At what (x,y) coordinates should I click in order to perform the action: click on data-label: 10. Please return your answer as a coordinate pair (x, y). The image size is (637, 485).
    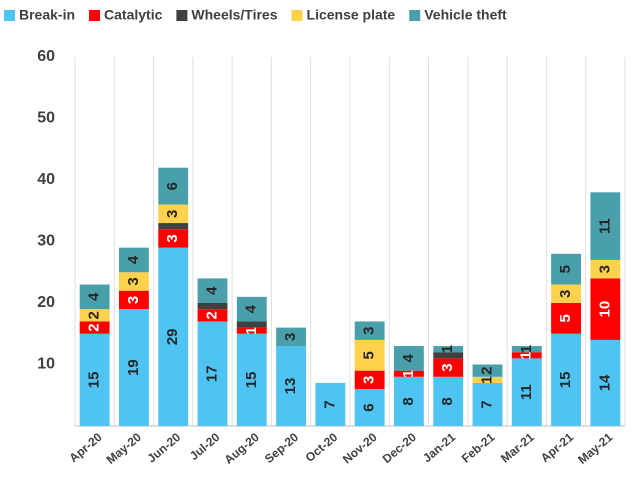
    Looking at the image, I should click on (604, 309).